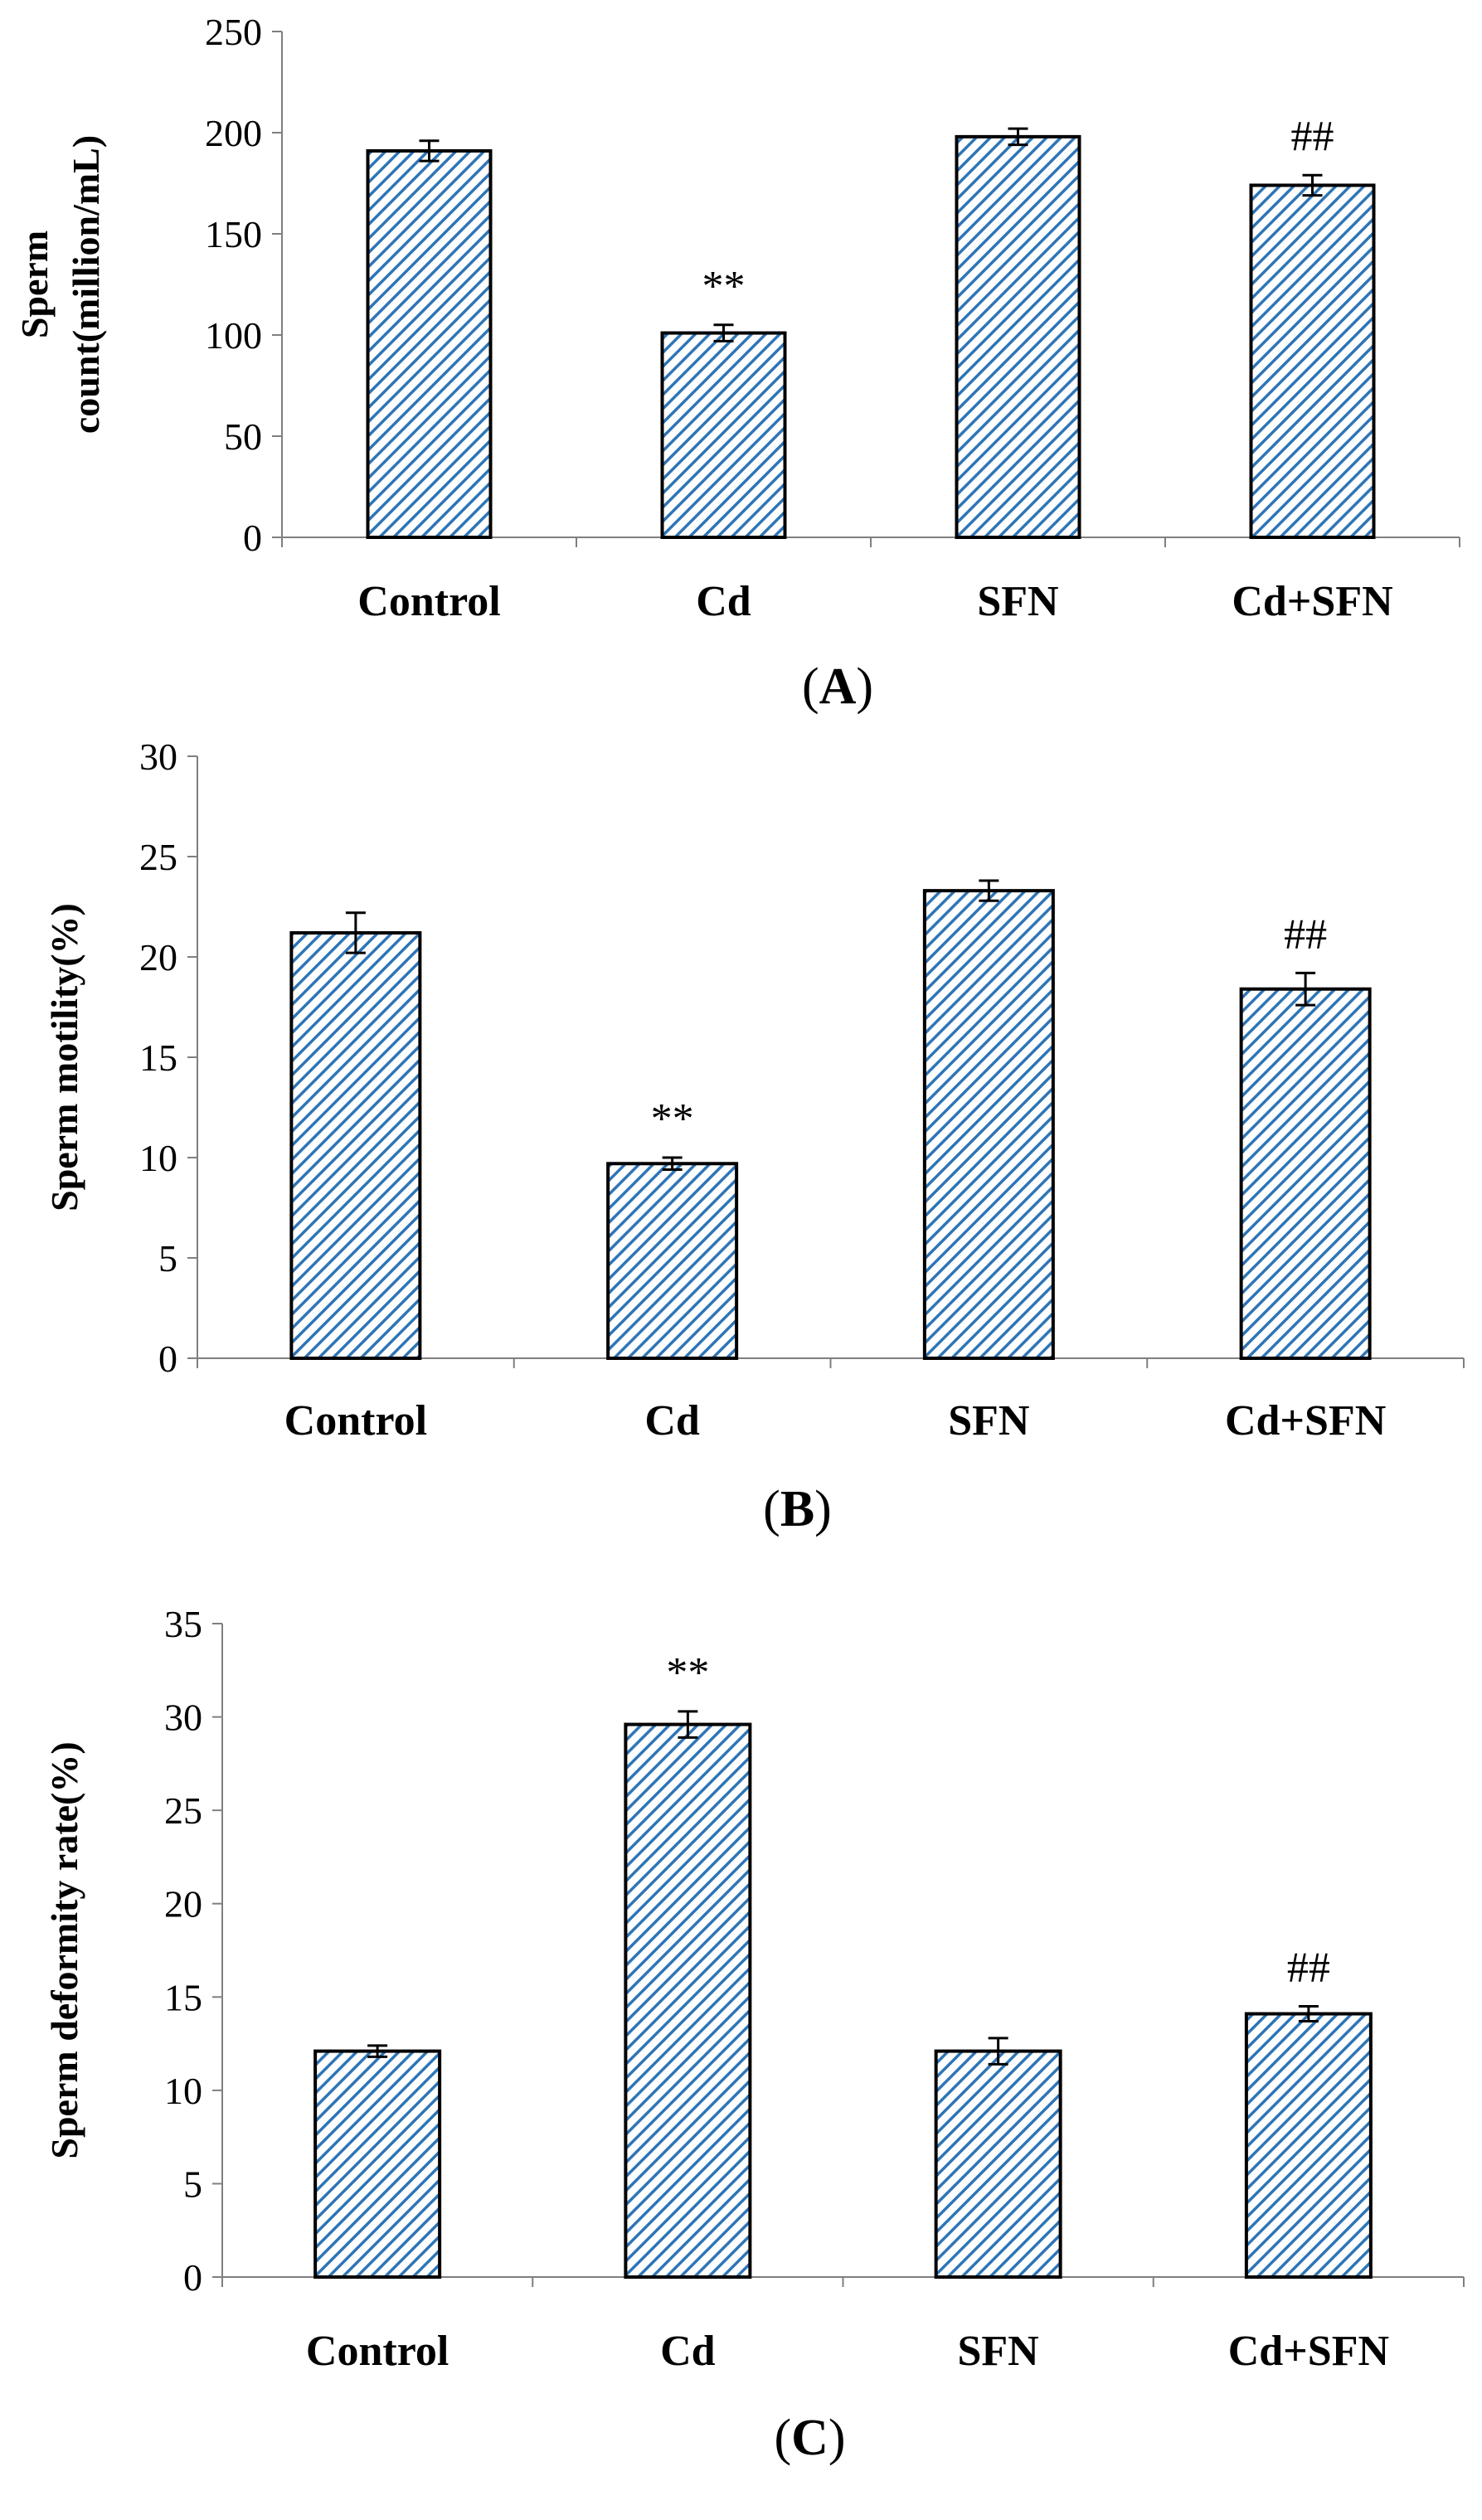  I want to click on y-axis-label: Sperm deformity rate(%), so click(64, 1949).